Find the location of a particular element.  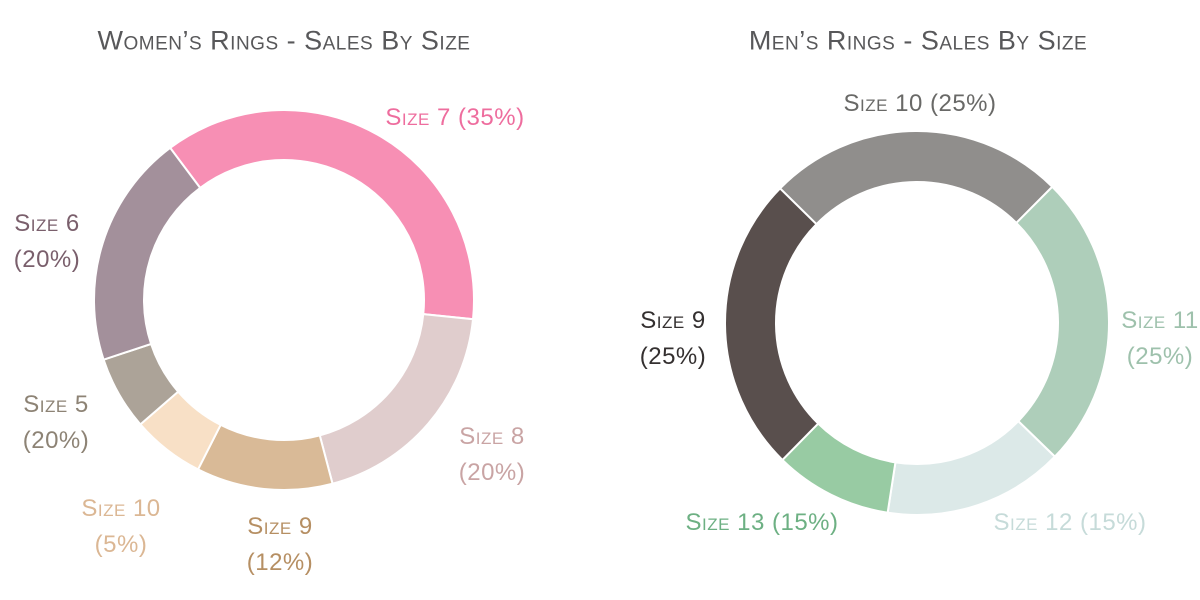

slice-label-size-7-35: Size 7 (35%) is located at coordinates (454, 118).